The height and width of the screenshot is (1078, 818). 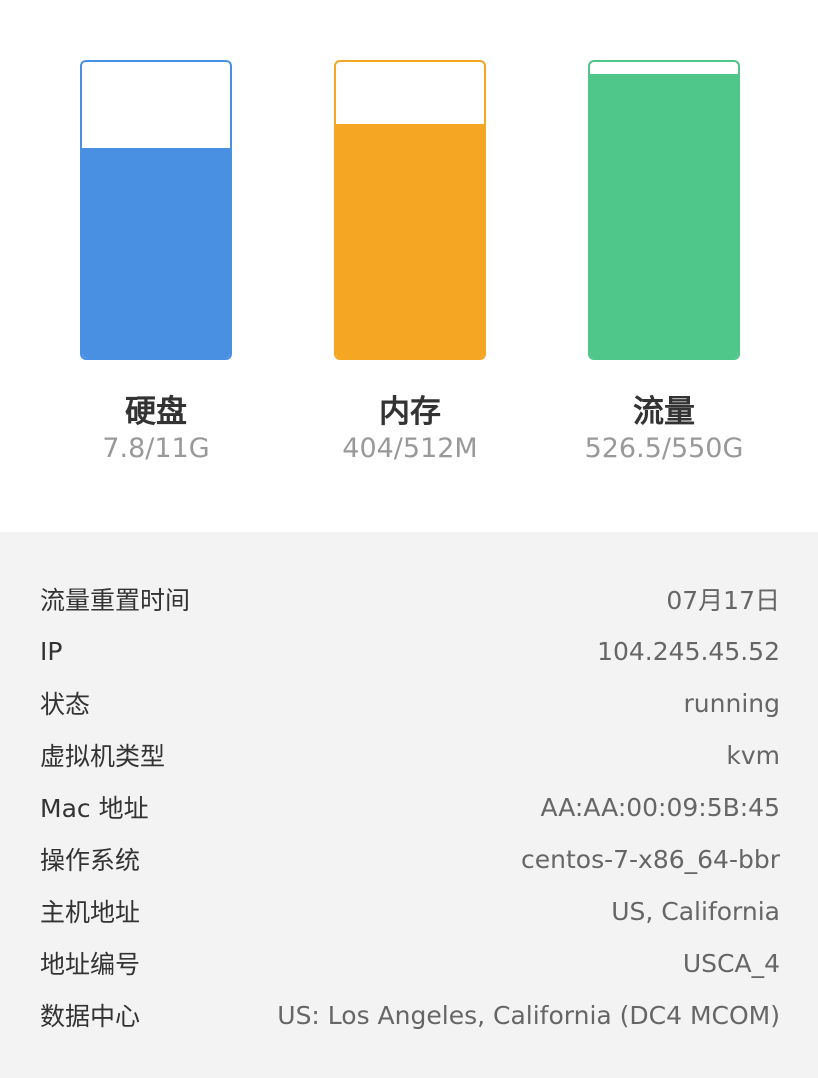 I want to click on detail-key: 虚拟机类型, so click(x=103, y=756).